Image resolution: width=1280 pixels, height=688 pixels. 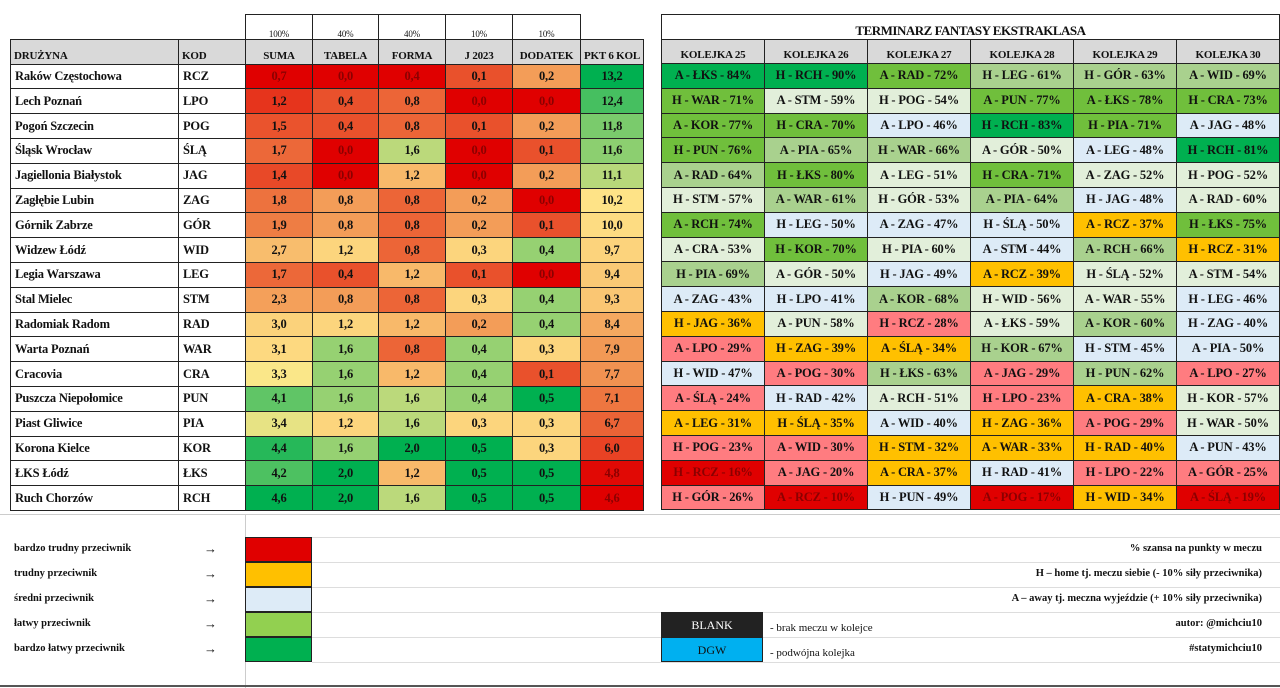 What do you see at coordinates (345, 200) in the screenshot?
I see `stat-cell: 0,8` at bounding box center [345, 200].